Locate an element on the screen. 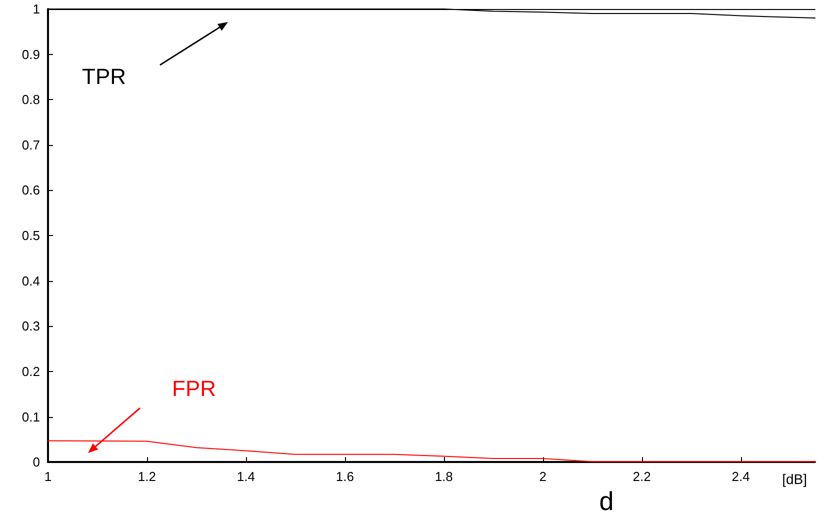 The width and height of the screenshot is (824, 519). x-tick-label: 2.2 is located at coordinates (641, 476).